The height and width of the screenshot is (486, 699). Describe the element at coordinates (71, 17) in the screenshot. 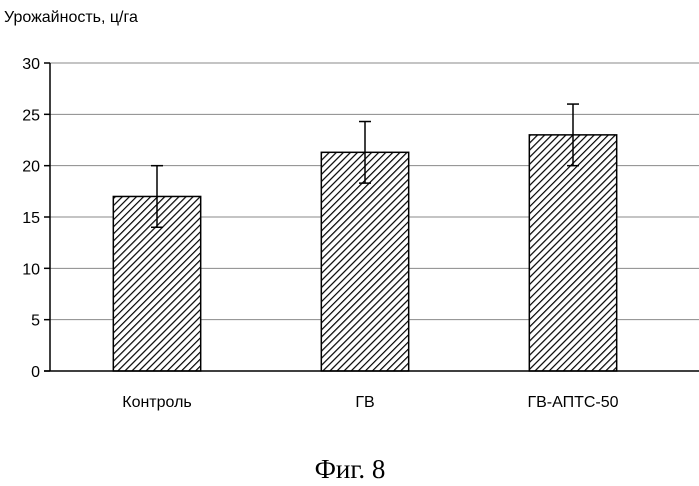

I see `y-axis-label: Урожайность, ц/га` at that location.